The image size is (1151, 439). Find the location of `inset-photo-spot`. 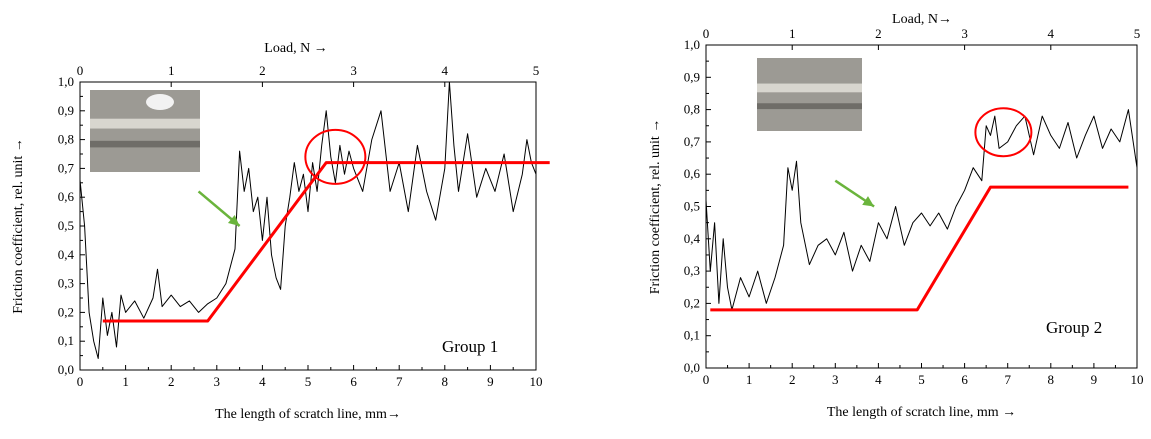

inset-photo-spot is located at coordinates (160, 102).